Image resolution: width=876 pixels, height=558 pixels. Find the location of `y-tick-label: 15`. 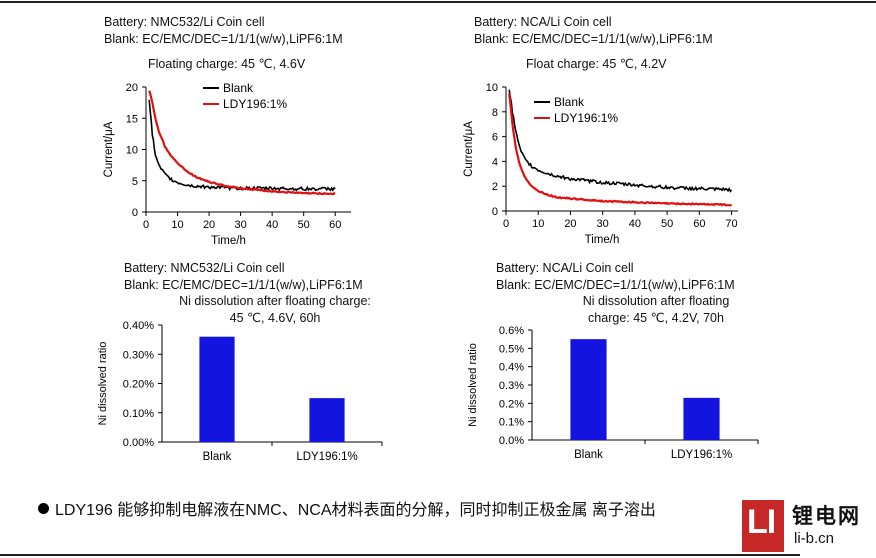

y-tick-label: 15 is located at coordinates (132, 119).